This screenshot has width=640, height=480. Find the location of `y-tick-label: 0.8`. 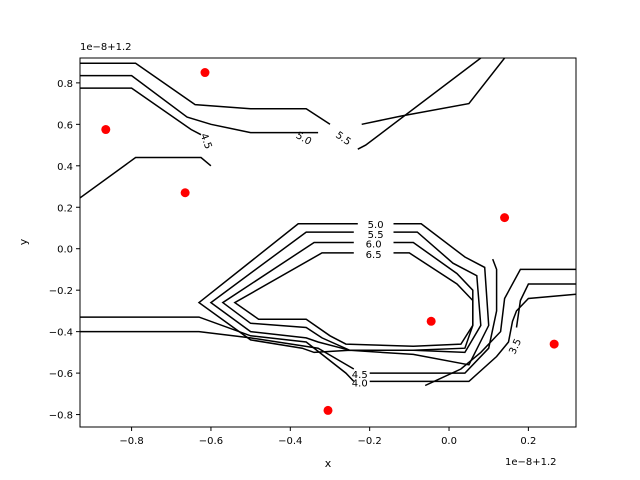

y-tick-label: 0.8 is located at coordinates (65, 84).